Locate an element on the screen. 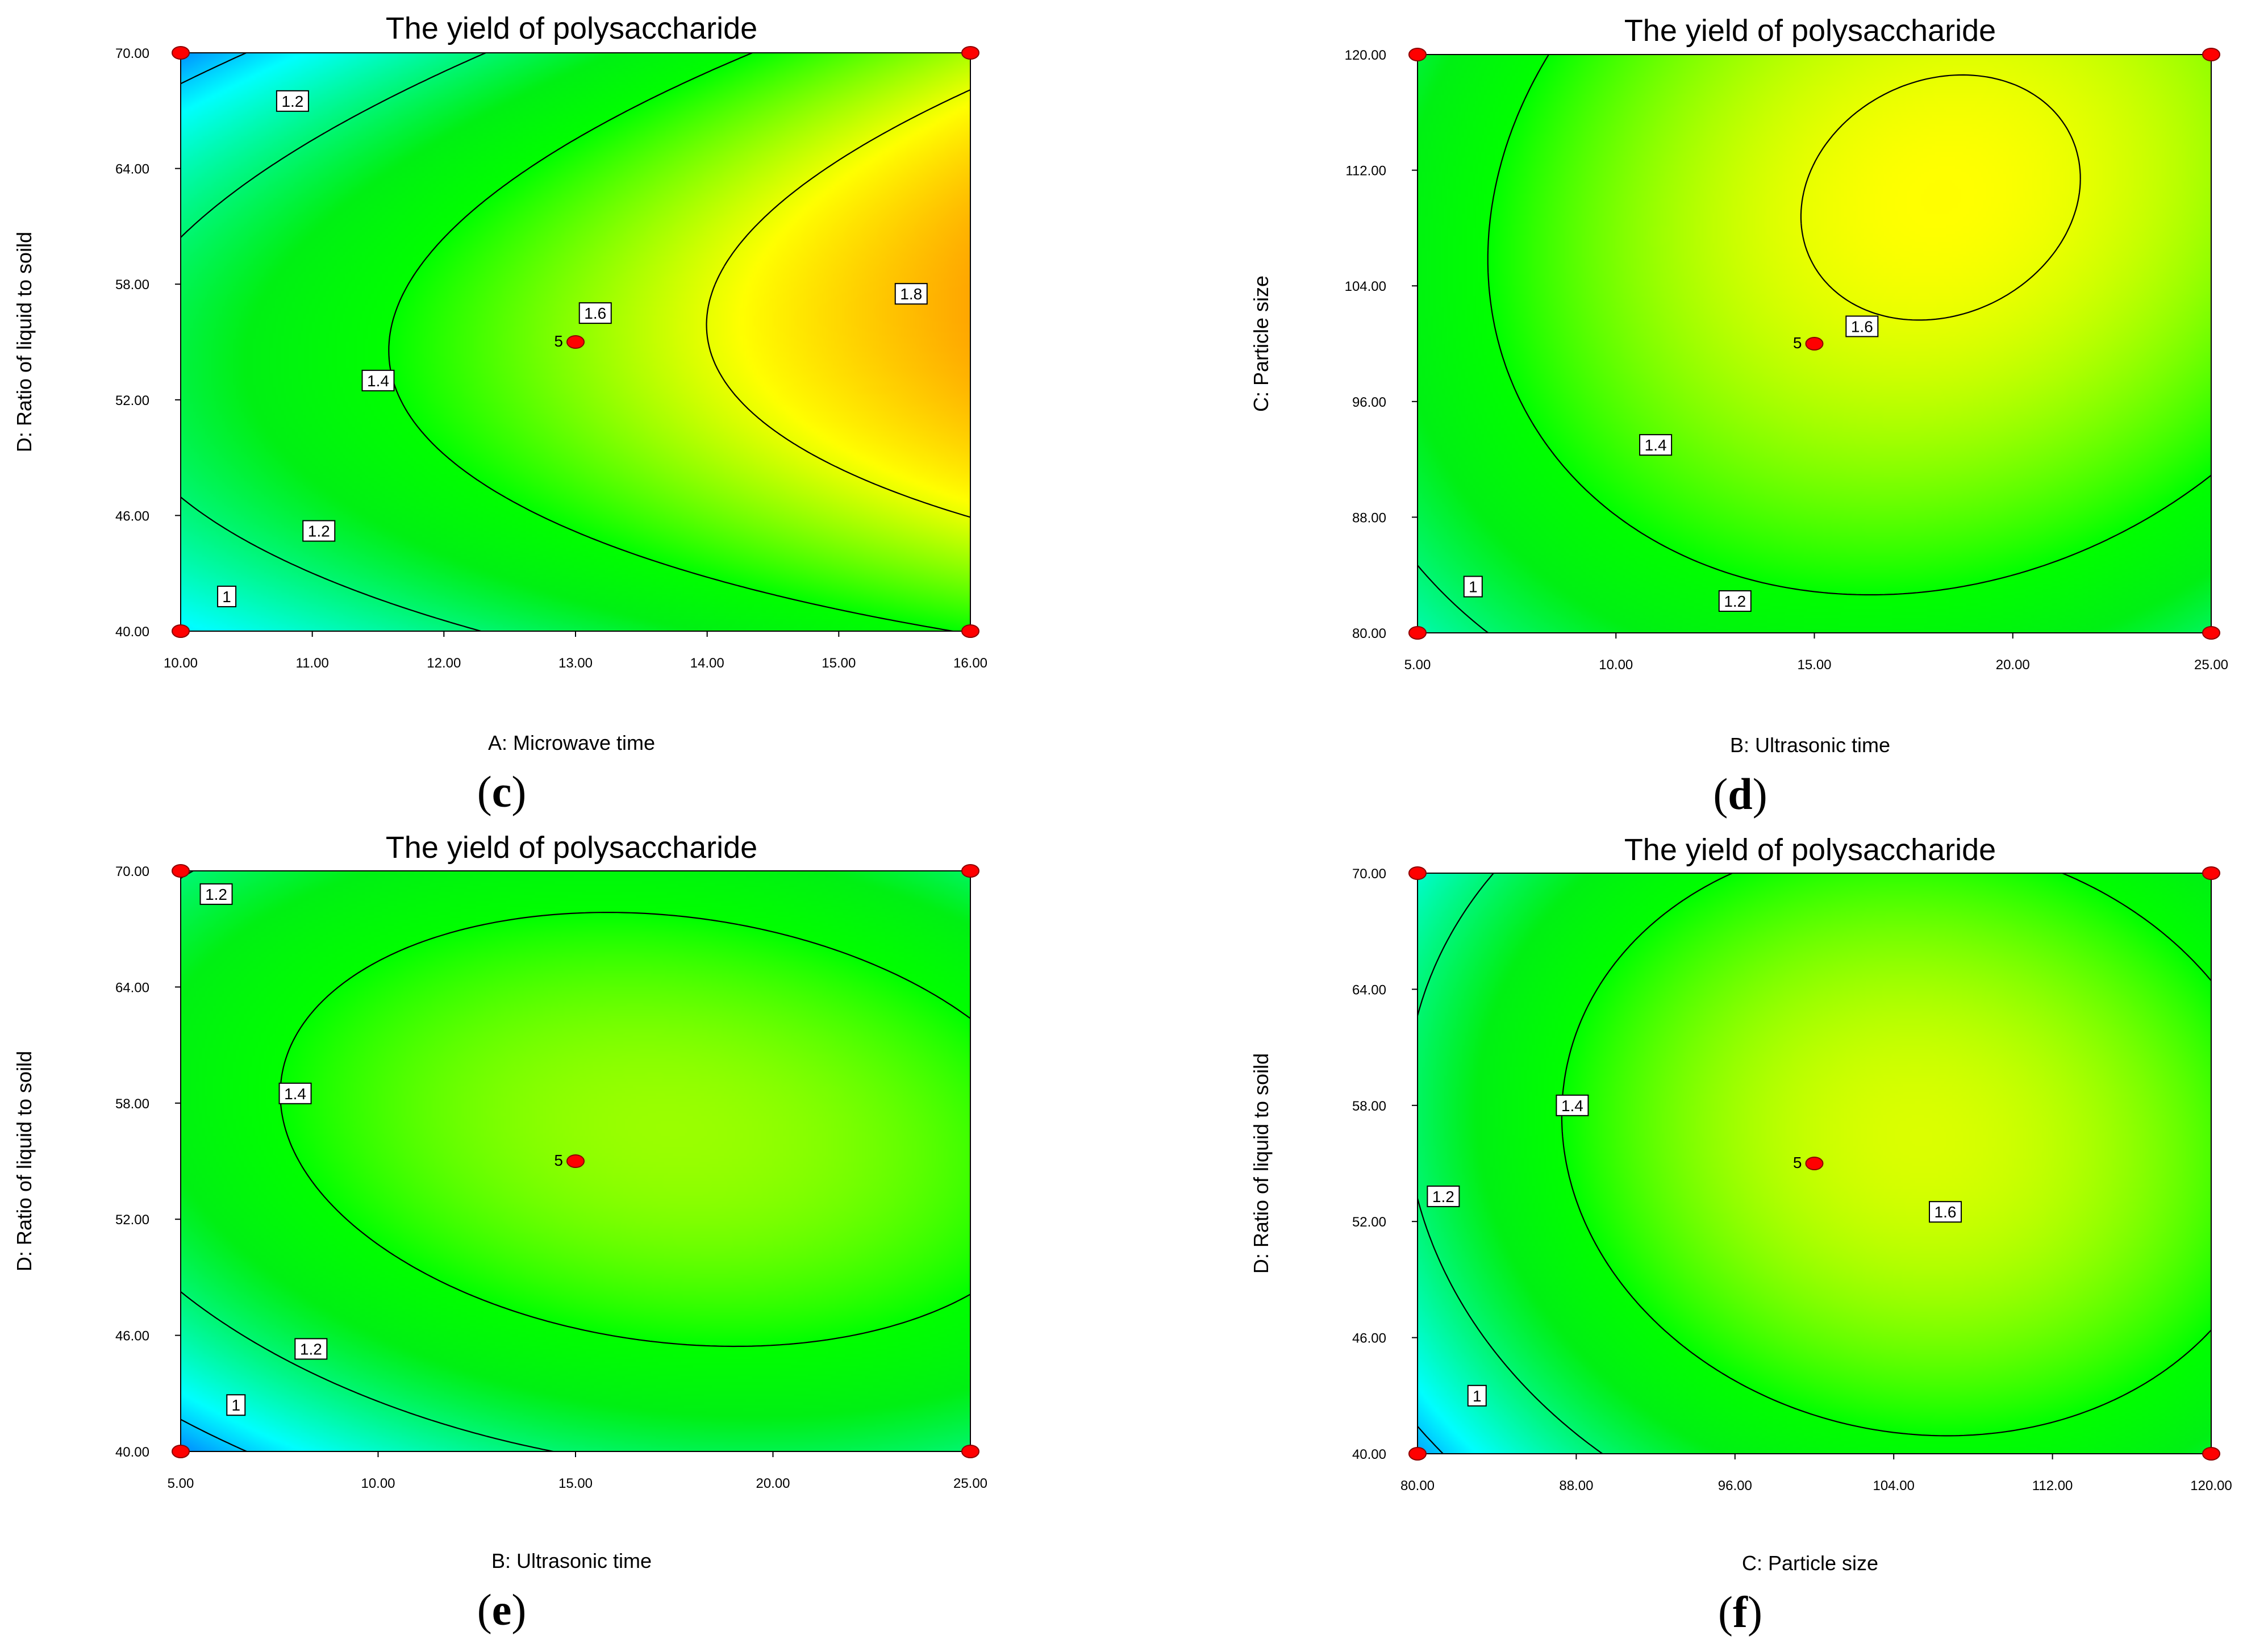 The height and width of the screenshot is (1652, 2247). x-tick-label: 25.00 is located at coordinates (970, 1483).